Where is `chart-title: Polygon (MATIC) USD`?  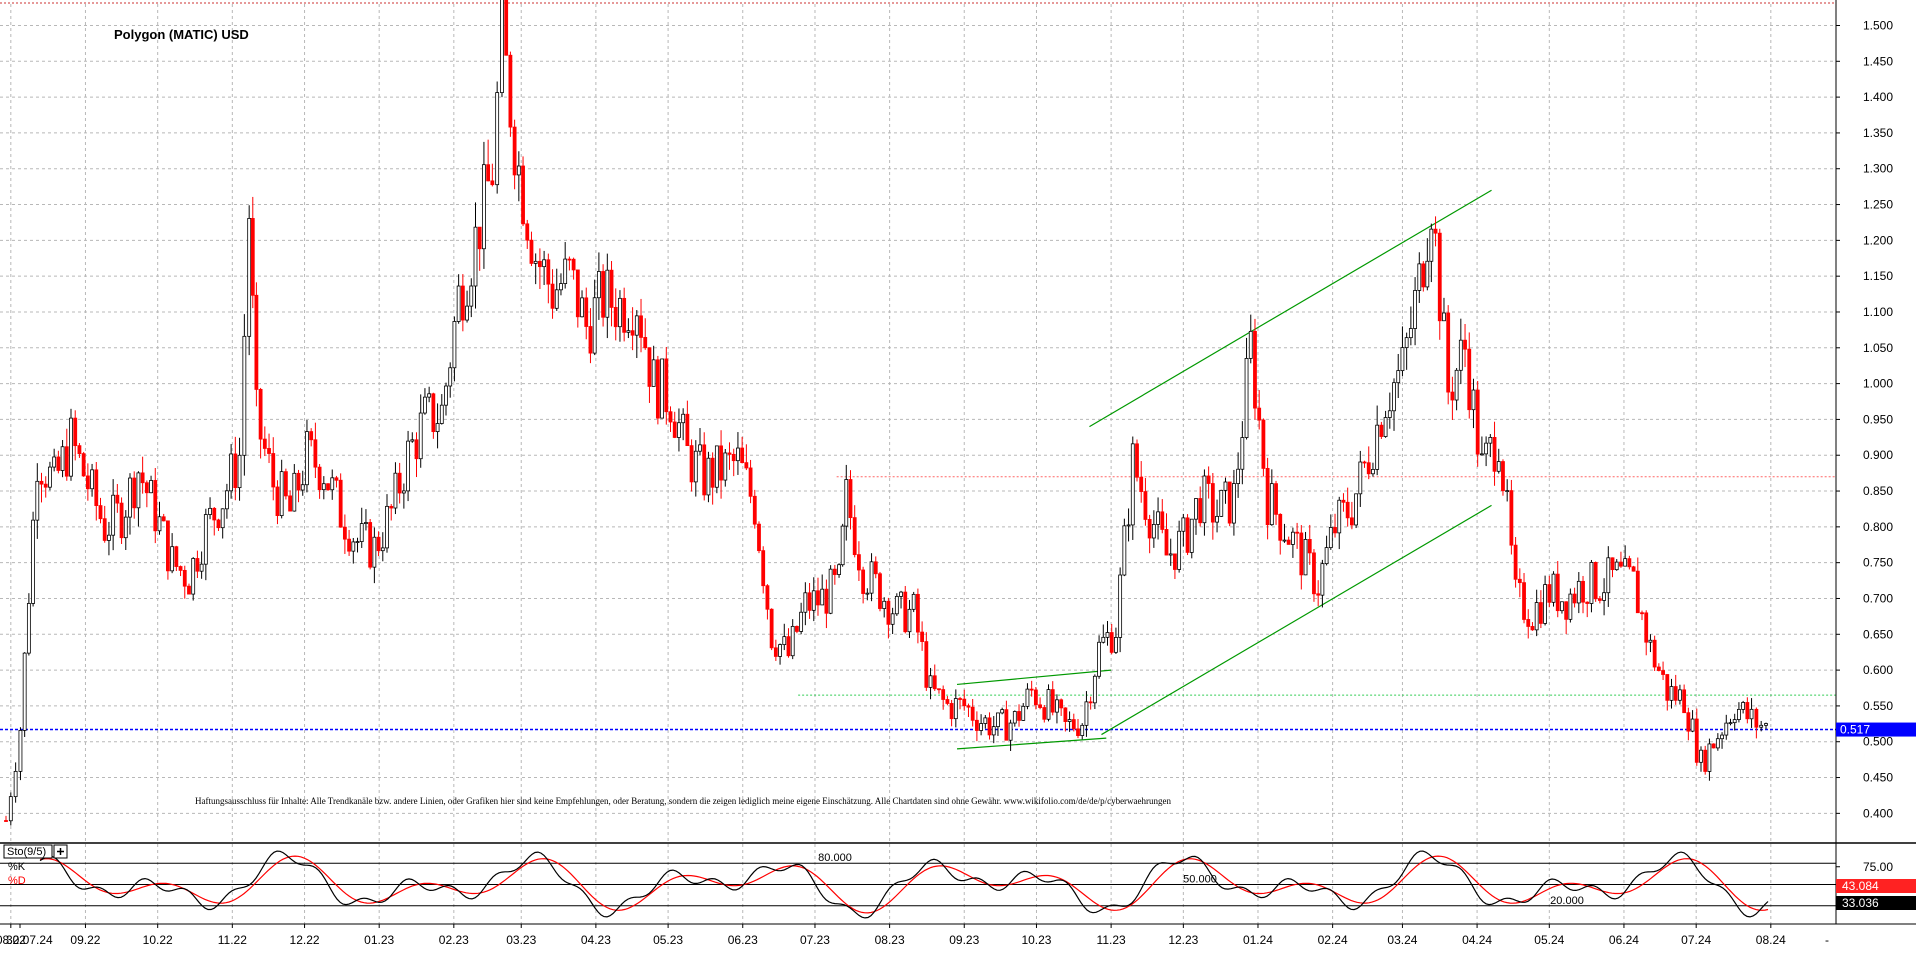 chart-title: Polygon (MATIC) USD is located at coordinates (181, 34).